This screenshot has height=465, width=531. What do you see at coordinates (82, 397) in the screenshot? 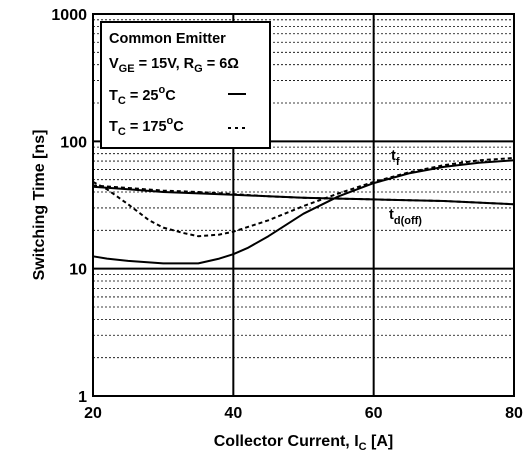
I see `y-tick-label: 1` at bounding box center [82, 397].